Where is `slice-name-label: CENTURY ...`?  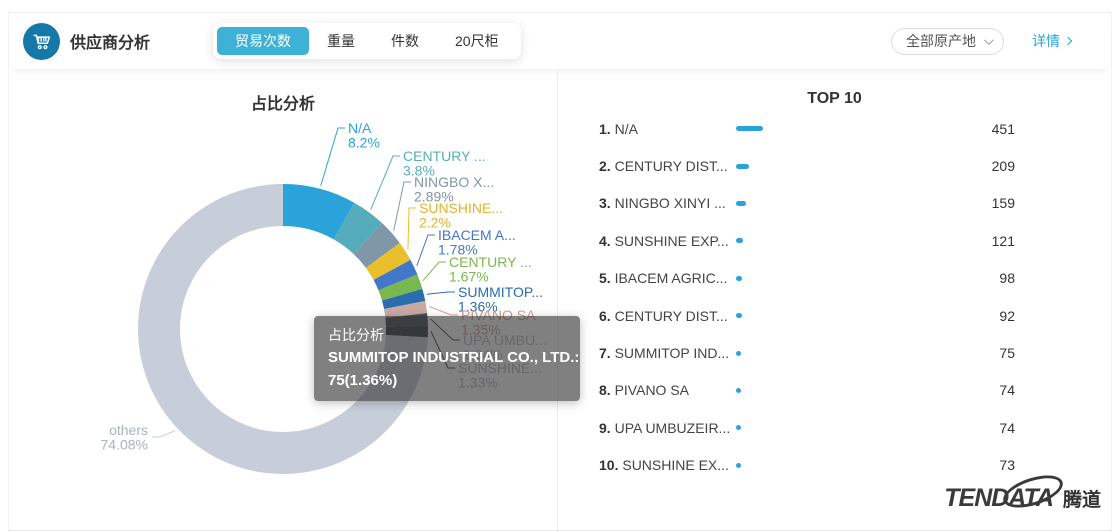 slice-name-label: CENTURY ... is located at coordinates (444, 156).